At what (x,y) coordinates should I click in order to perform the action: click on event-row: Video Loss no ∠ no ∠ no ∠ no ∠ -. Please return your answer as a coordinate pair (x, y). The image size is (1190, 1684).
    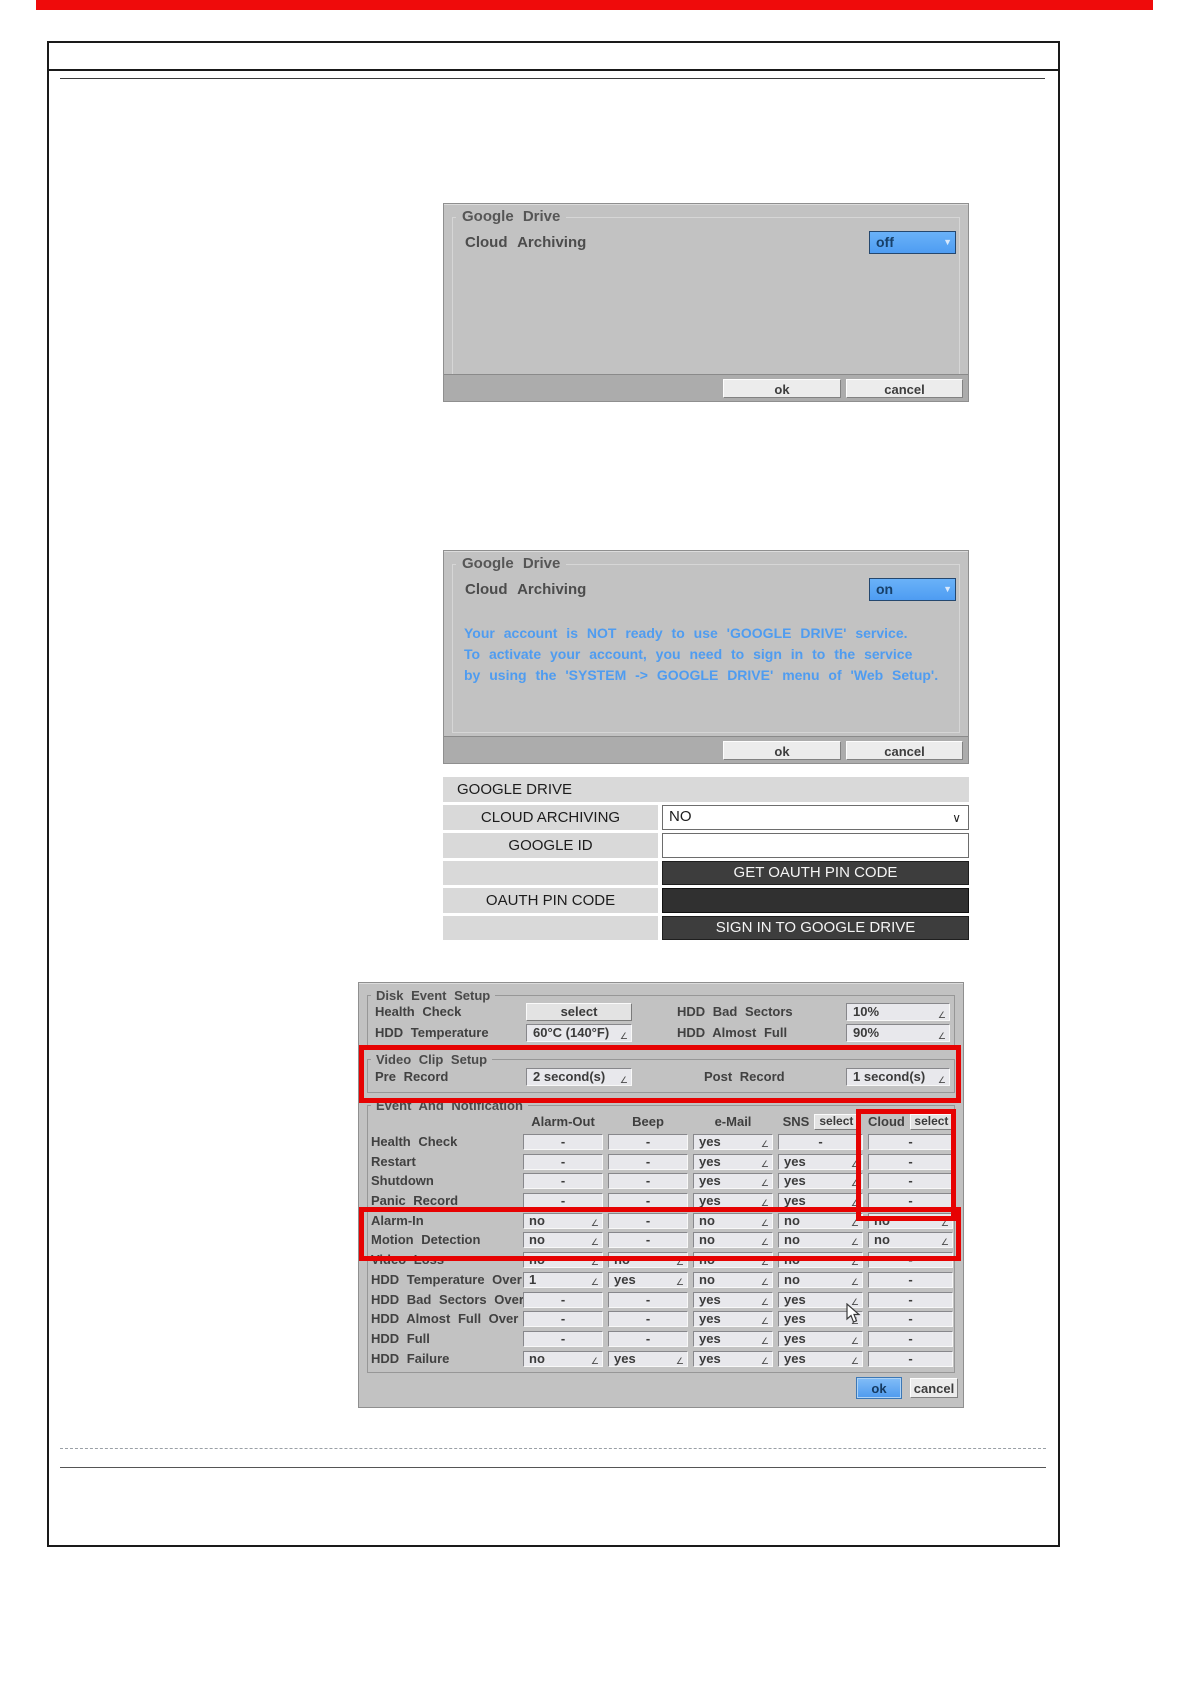
    Looking at the image, I should click on (662, 1262).